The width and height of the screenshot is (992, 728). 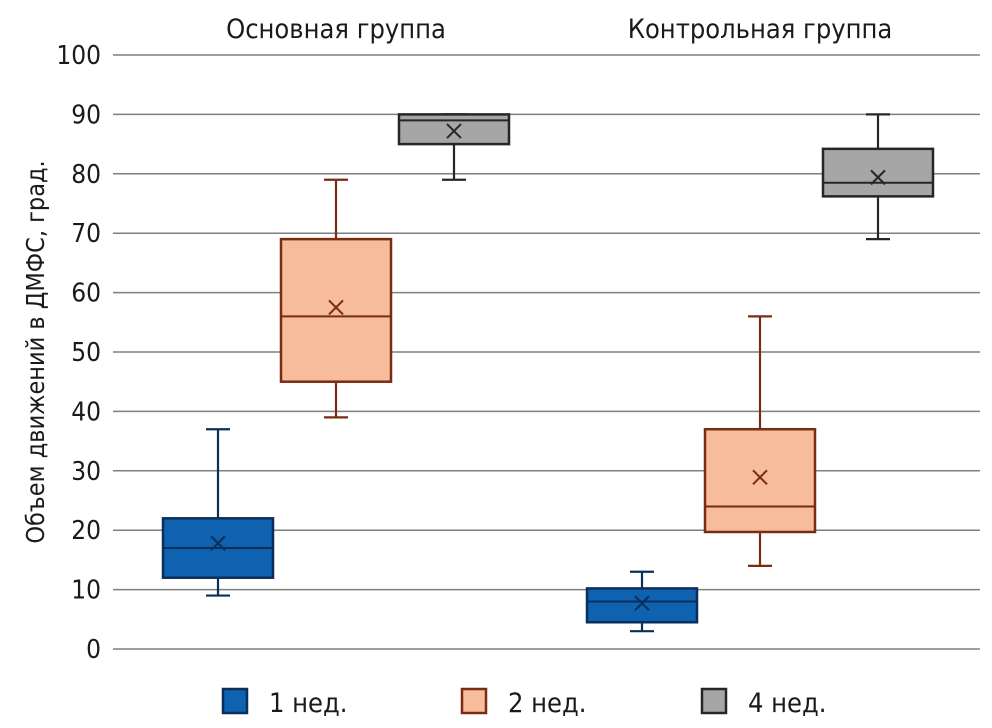 I want to click on legend: 1 нед. 2 нед. 4 нед., so click(x=524, y=703).